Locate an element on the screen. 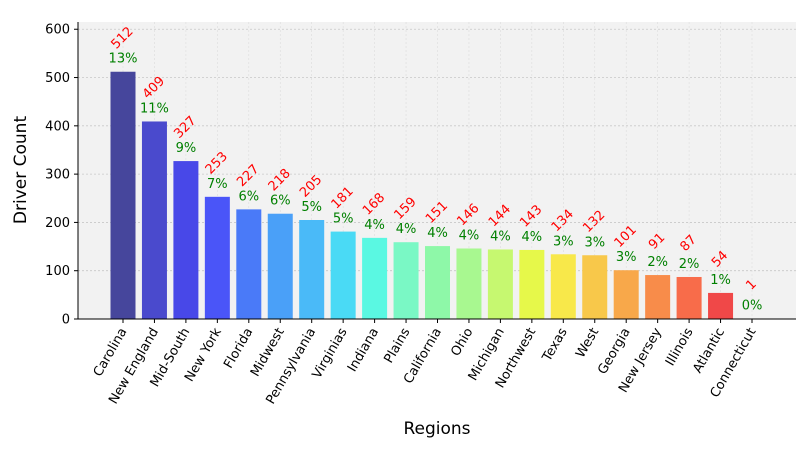 The height and width of the screenshot is (450, 810). x-tick-label: Florida is located at coordinates (238, 349).